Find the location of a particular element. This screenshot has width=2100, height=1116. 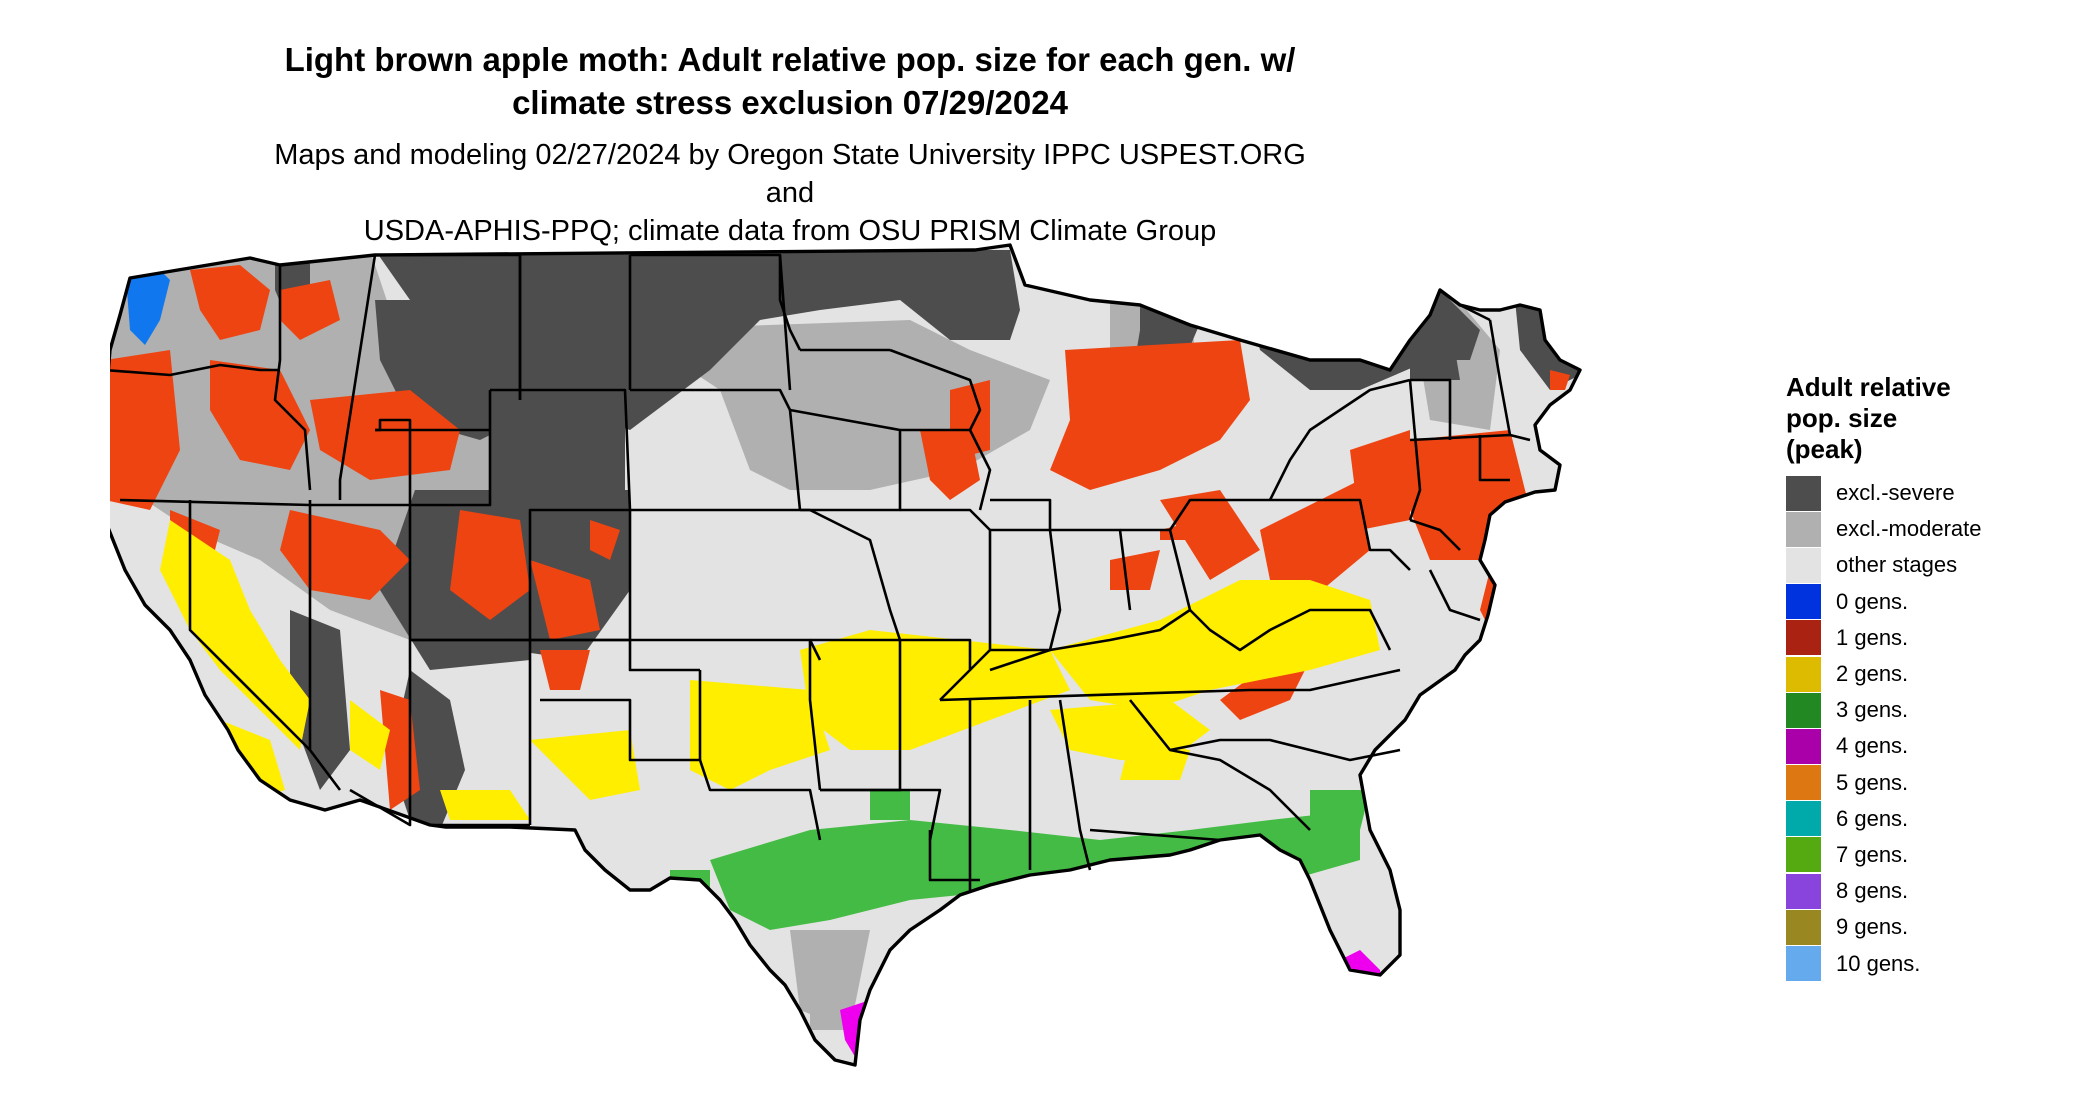

region-four-gens is located at coordinates (1112, 1007).